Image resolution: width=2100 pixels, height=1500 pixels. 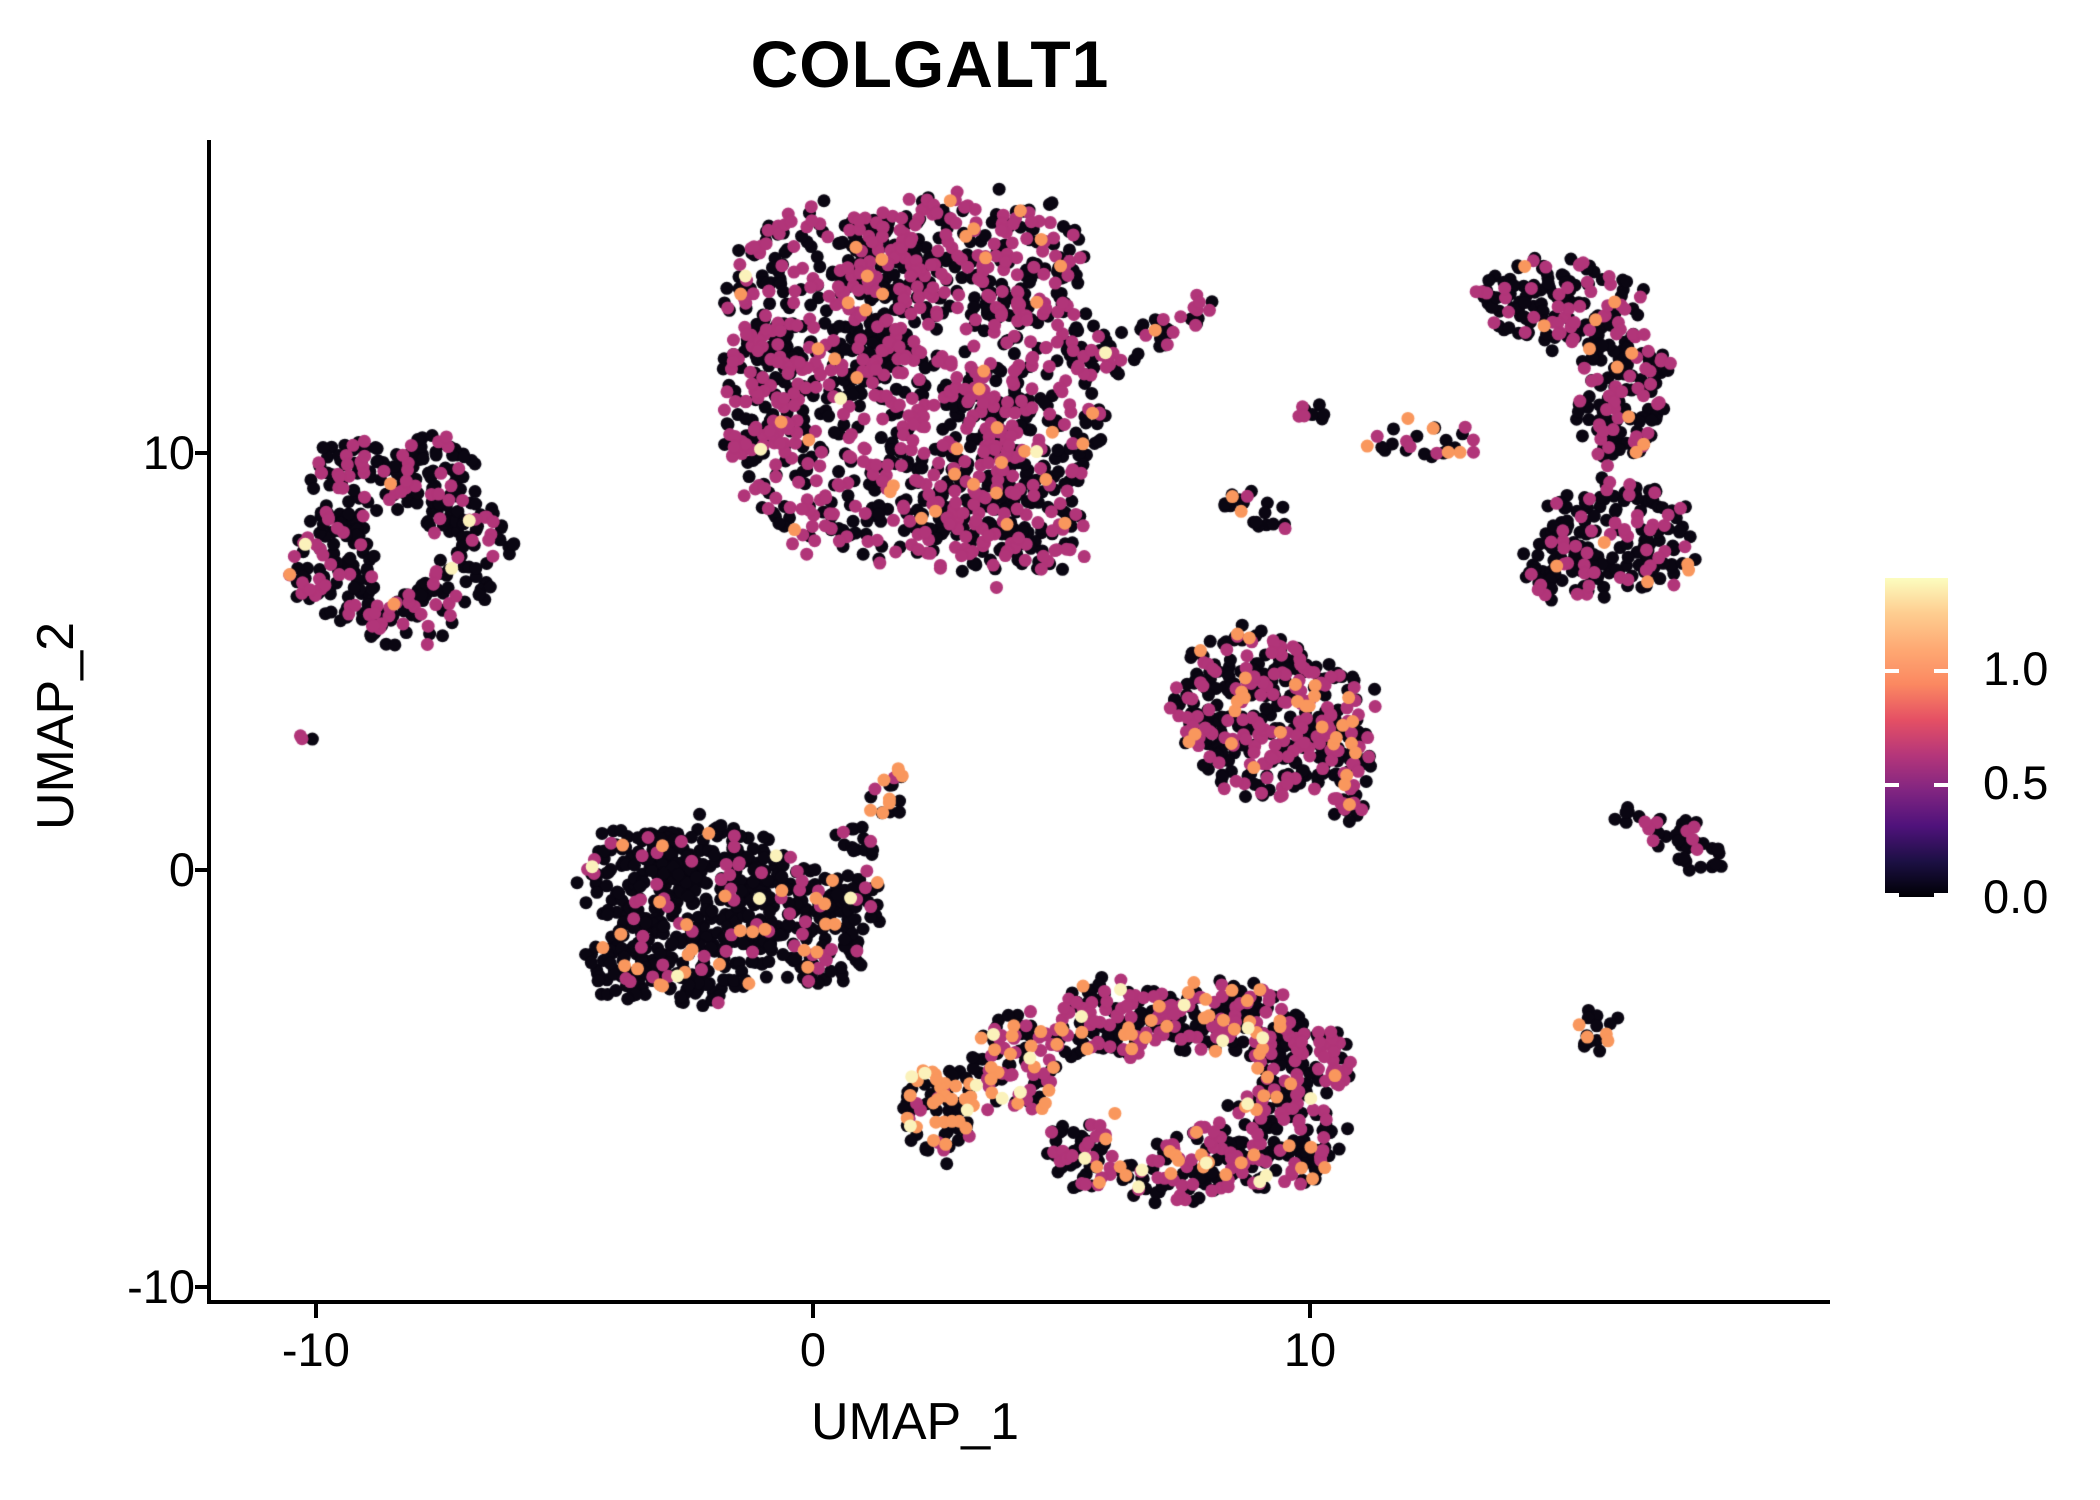 What do you see at coordinates (813, 1349) in the screenshot?
I see `x-tick-label: 0` at bounding box center [813, 1349].